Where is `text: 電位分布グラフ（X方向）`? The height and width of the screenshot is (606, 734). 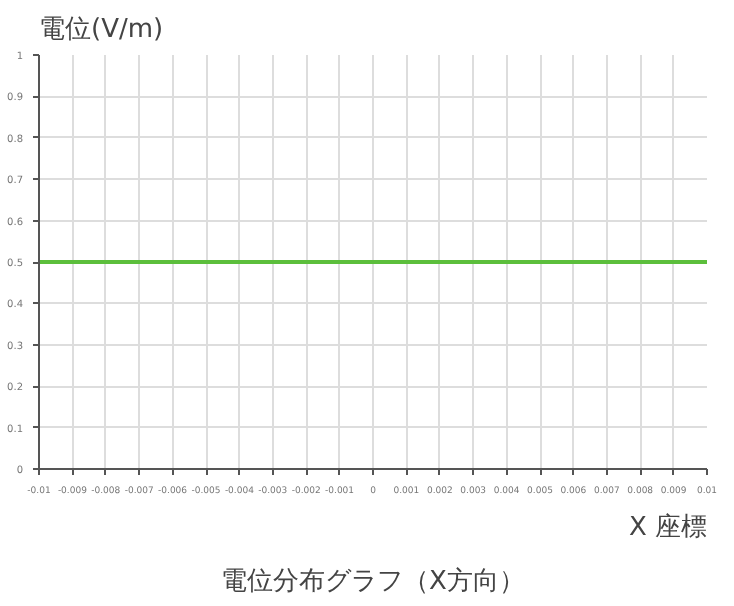 text: 電位分布グラフ（X方向） is located at coordinates (373, 581).